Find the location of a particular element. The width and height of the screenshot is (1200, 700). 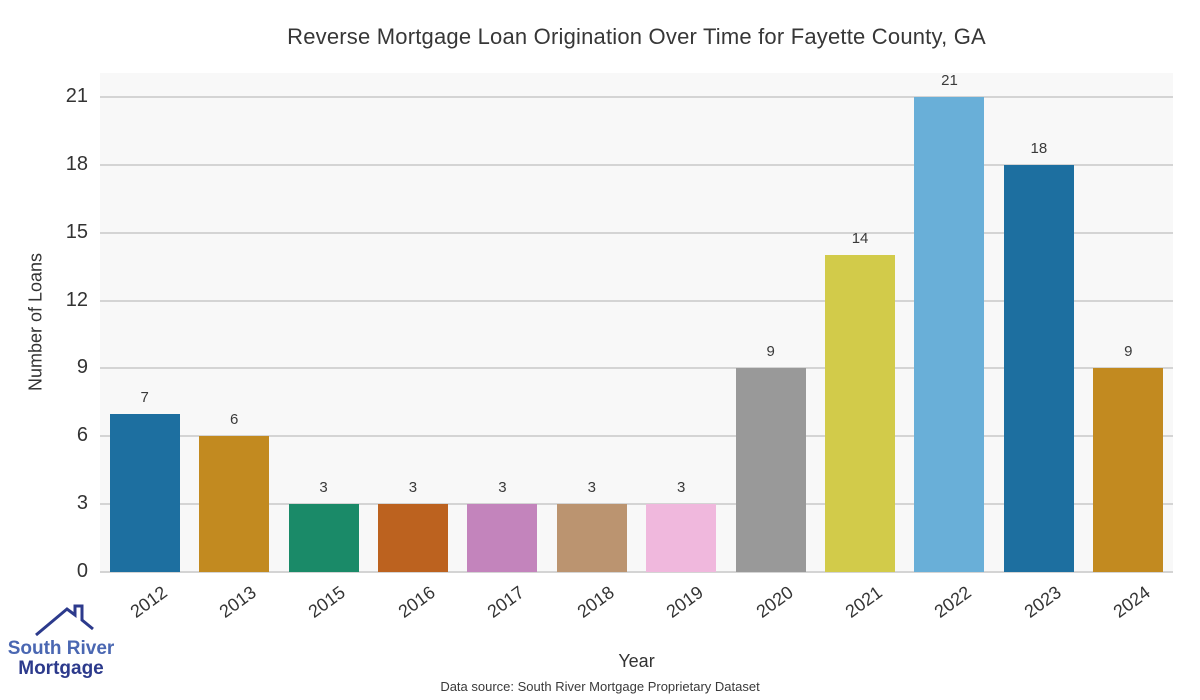

x-tick-label-2012: 2012 is located at coordinates (148, 602).